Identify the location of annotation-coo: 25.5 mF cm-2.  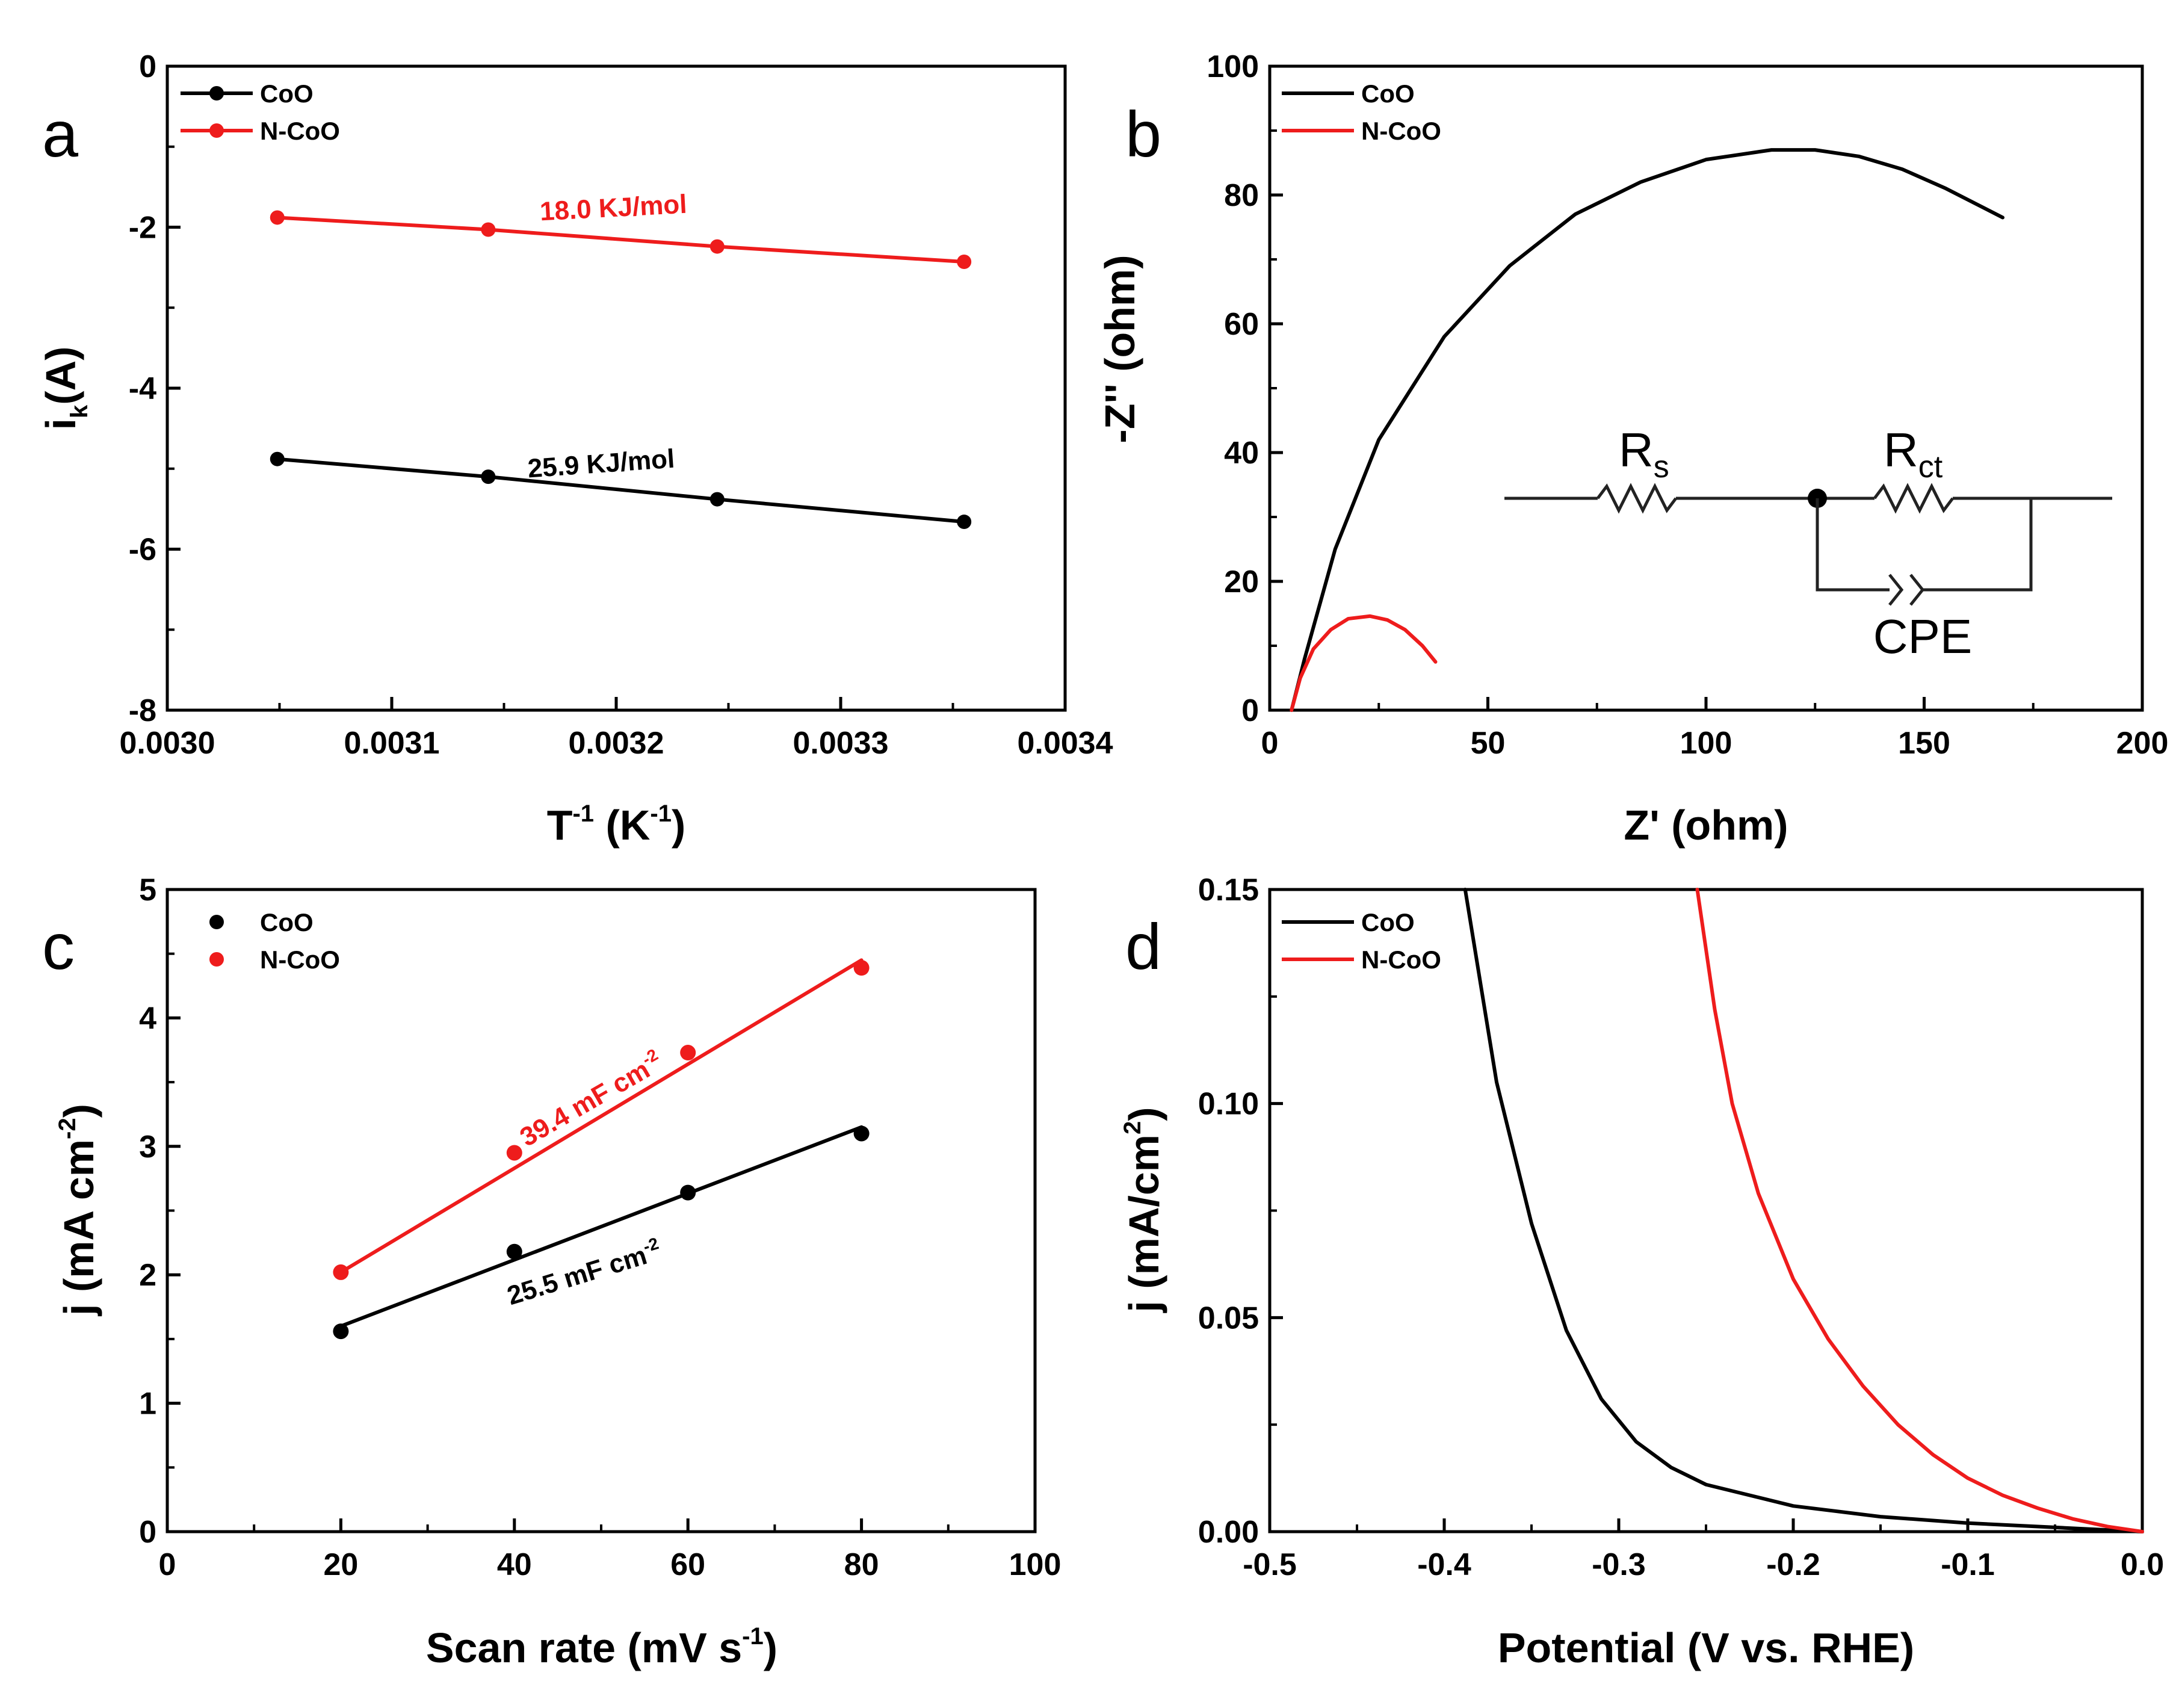
(584, 1272).